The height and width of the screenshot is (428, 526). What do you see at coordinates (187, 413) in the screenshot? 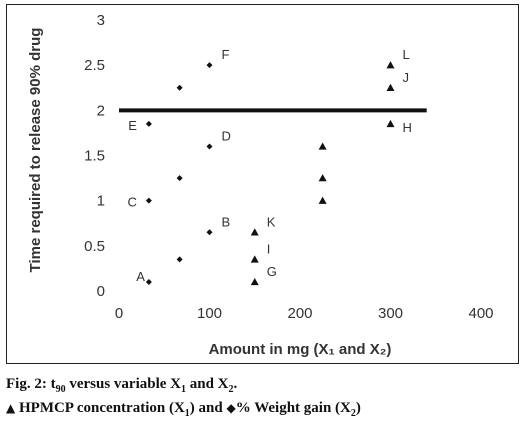
I see `legend-item-1-sub: 1` at bounding box center [187, 413].